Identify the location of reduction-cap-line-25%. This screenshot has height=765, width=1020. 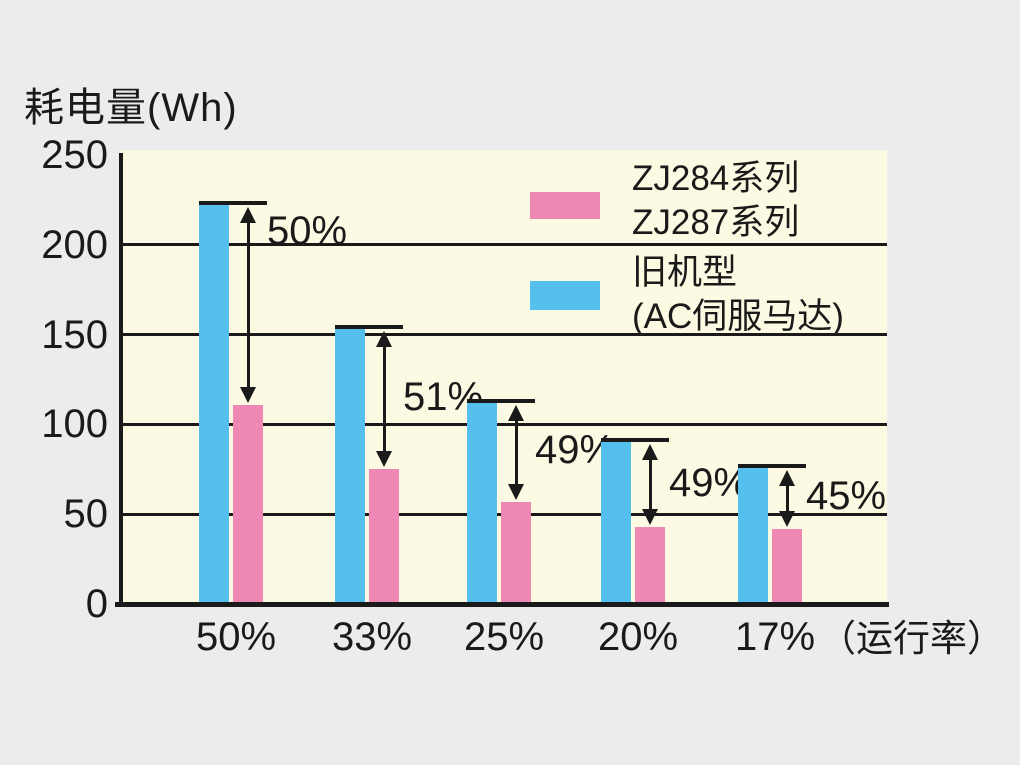
(501, 400).